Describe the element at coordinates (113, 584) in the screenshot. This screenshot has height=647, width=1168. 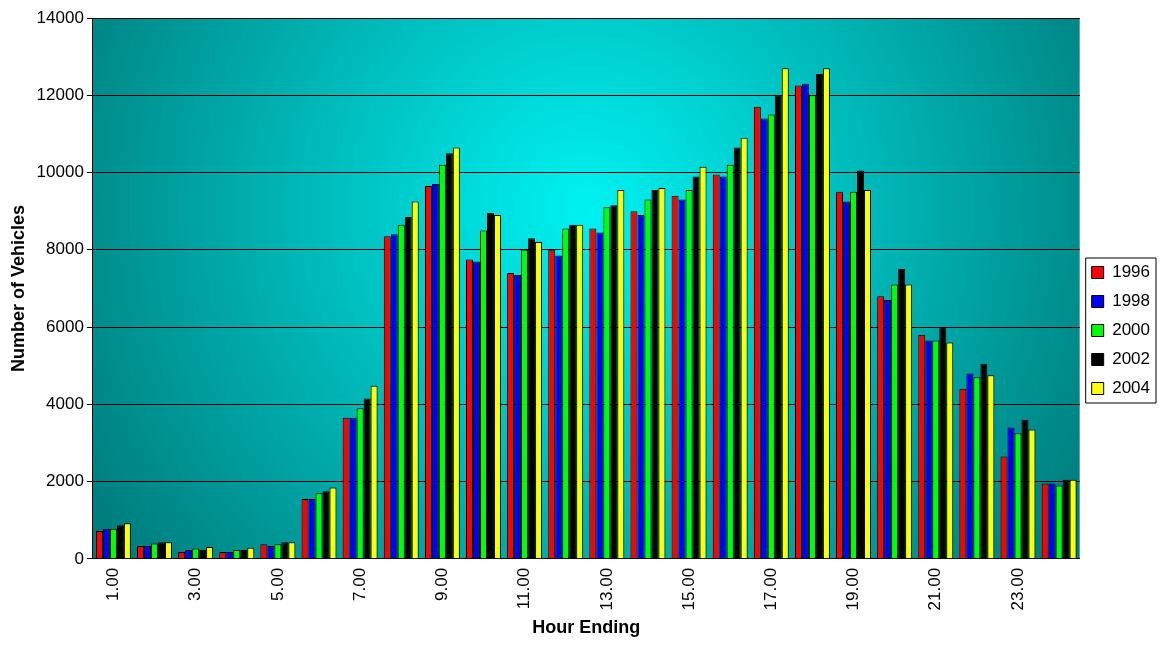
I see `x-tick-label: 1.00` at that location.